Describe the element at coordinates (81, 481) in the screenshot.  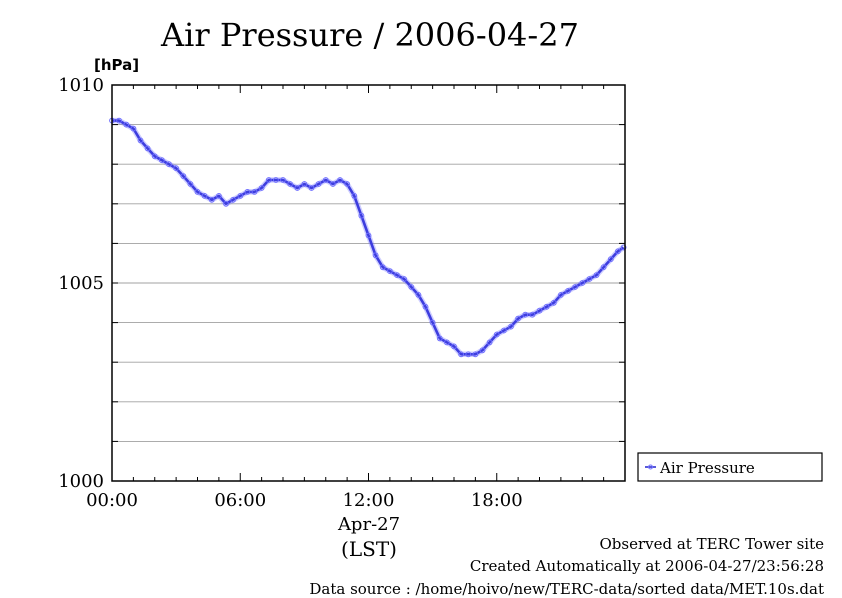
I see `y-tick-label: 1000` at that location.